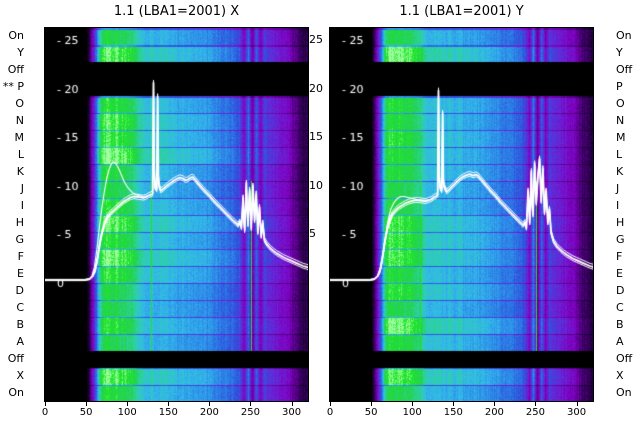 The width and height of the screenshot is (640, 440). Describe the element at coordinates (618, 206) in the screenshot. I see `row-label-right-10: I` at that location.